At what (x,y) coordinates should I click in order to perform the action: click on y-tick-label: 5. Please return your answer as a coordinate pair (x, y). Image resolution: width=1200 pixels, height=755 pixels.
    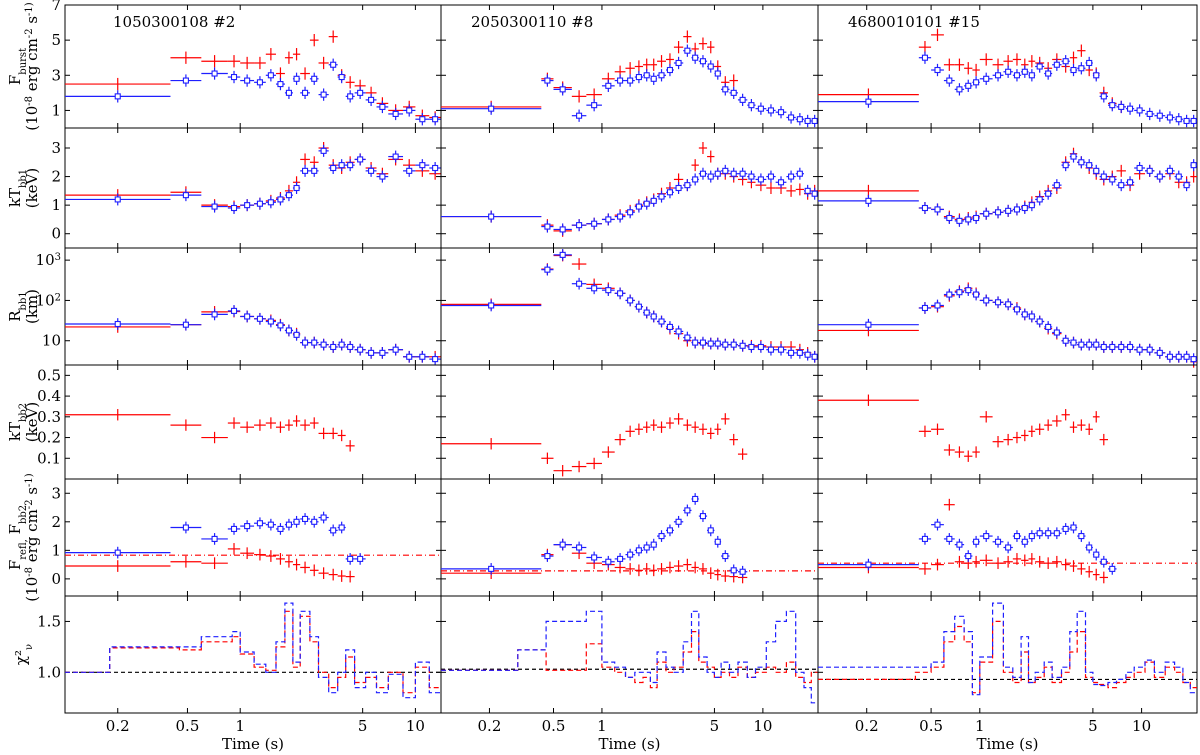
    Looking at the image, I should click on (56, 40).